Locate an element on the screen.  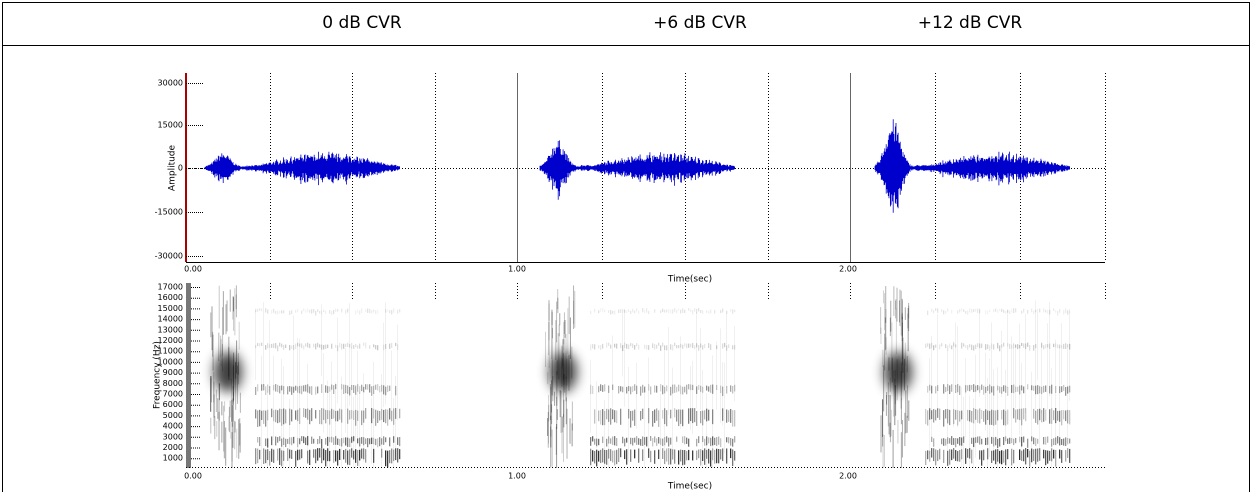
burst is located at coordinates (563, 372).